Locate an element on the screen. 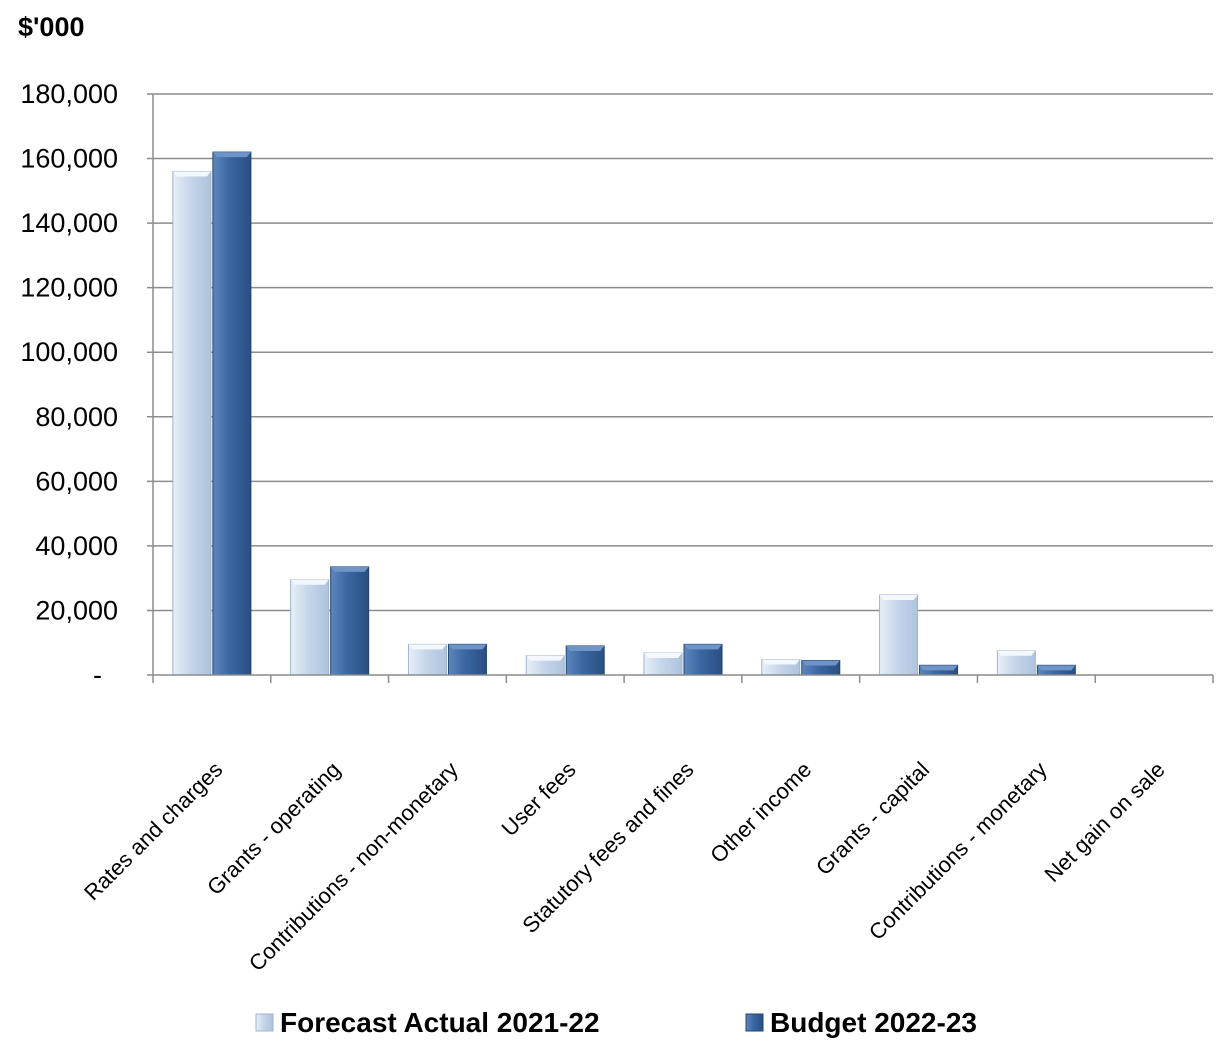  y-tick-label: 40,000 is located at coordinates (76, 546).